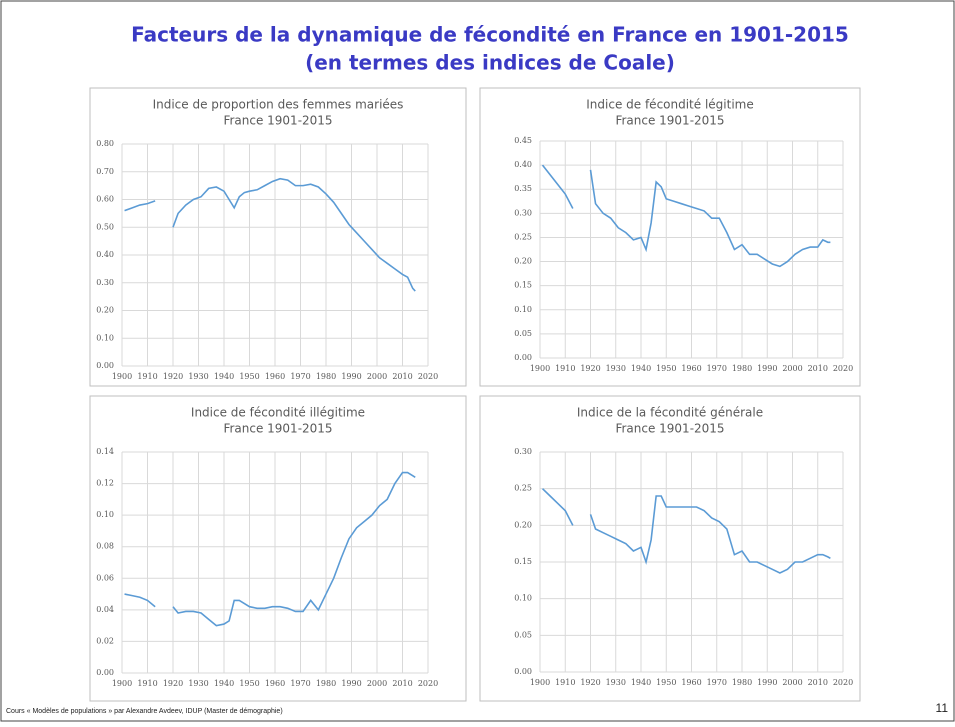  Describe the element at coordinates (105, 199) in the screenshot. I see `y-tick-label: 0.60` at that location.